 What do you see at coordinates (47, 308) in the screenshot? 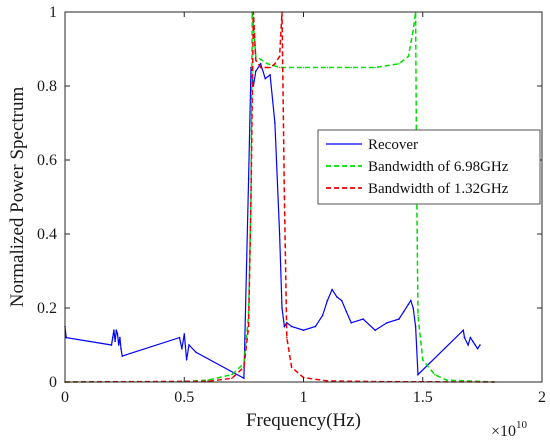
I see `y-tick-label: 0.2` at bounding box center [47, 308].